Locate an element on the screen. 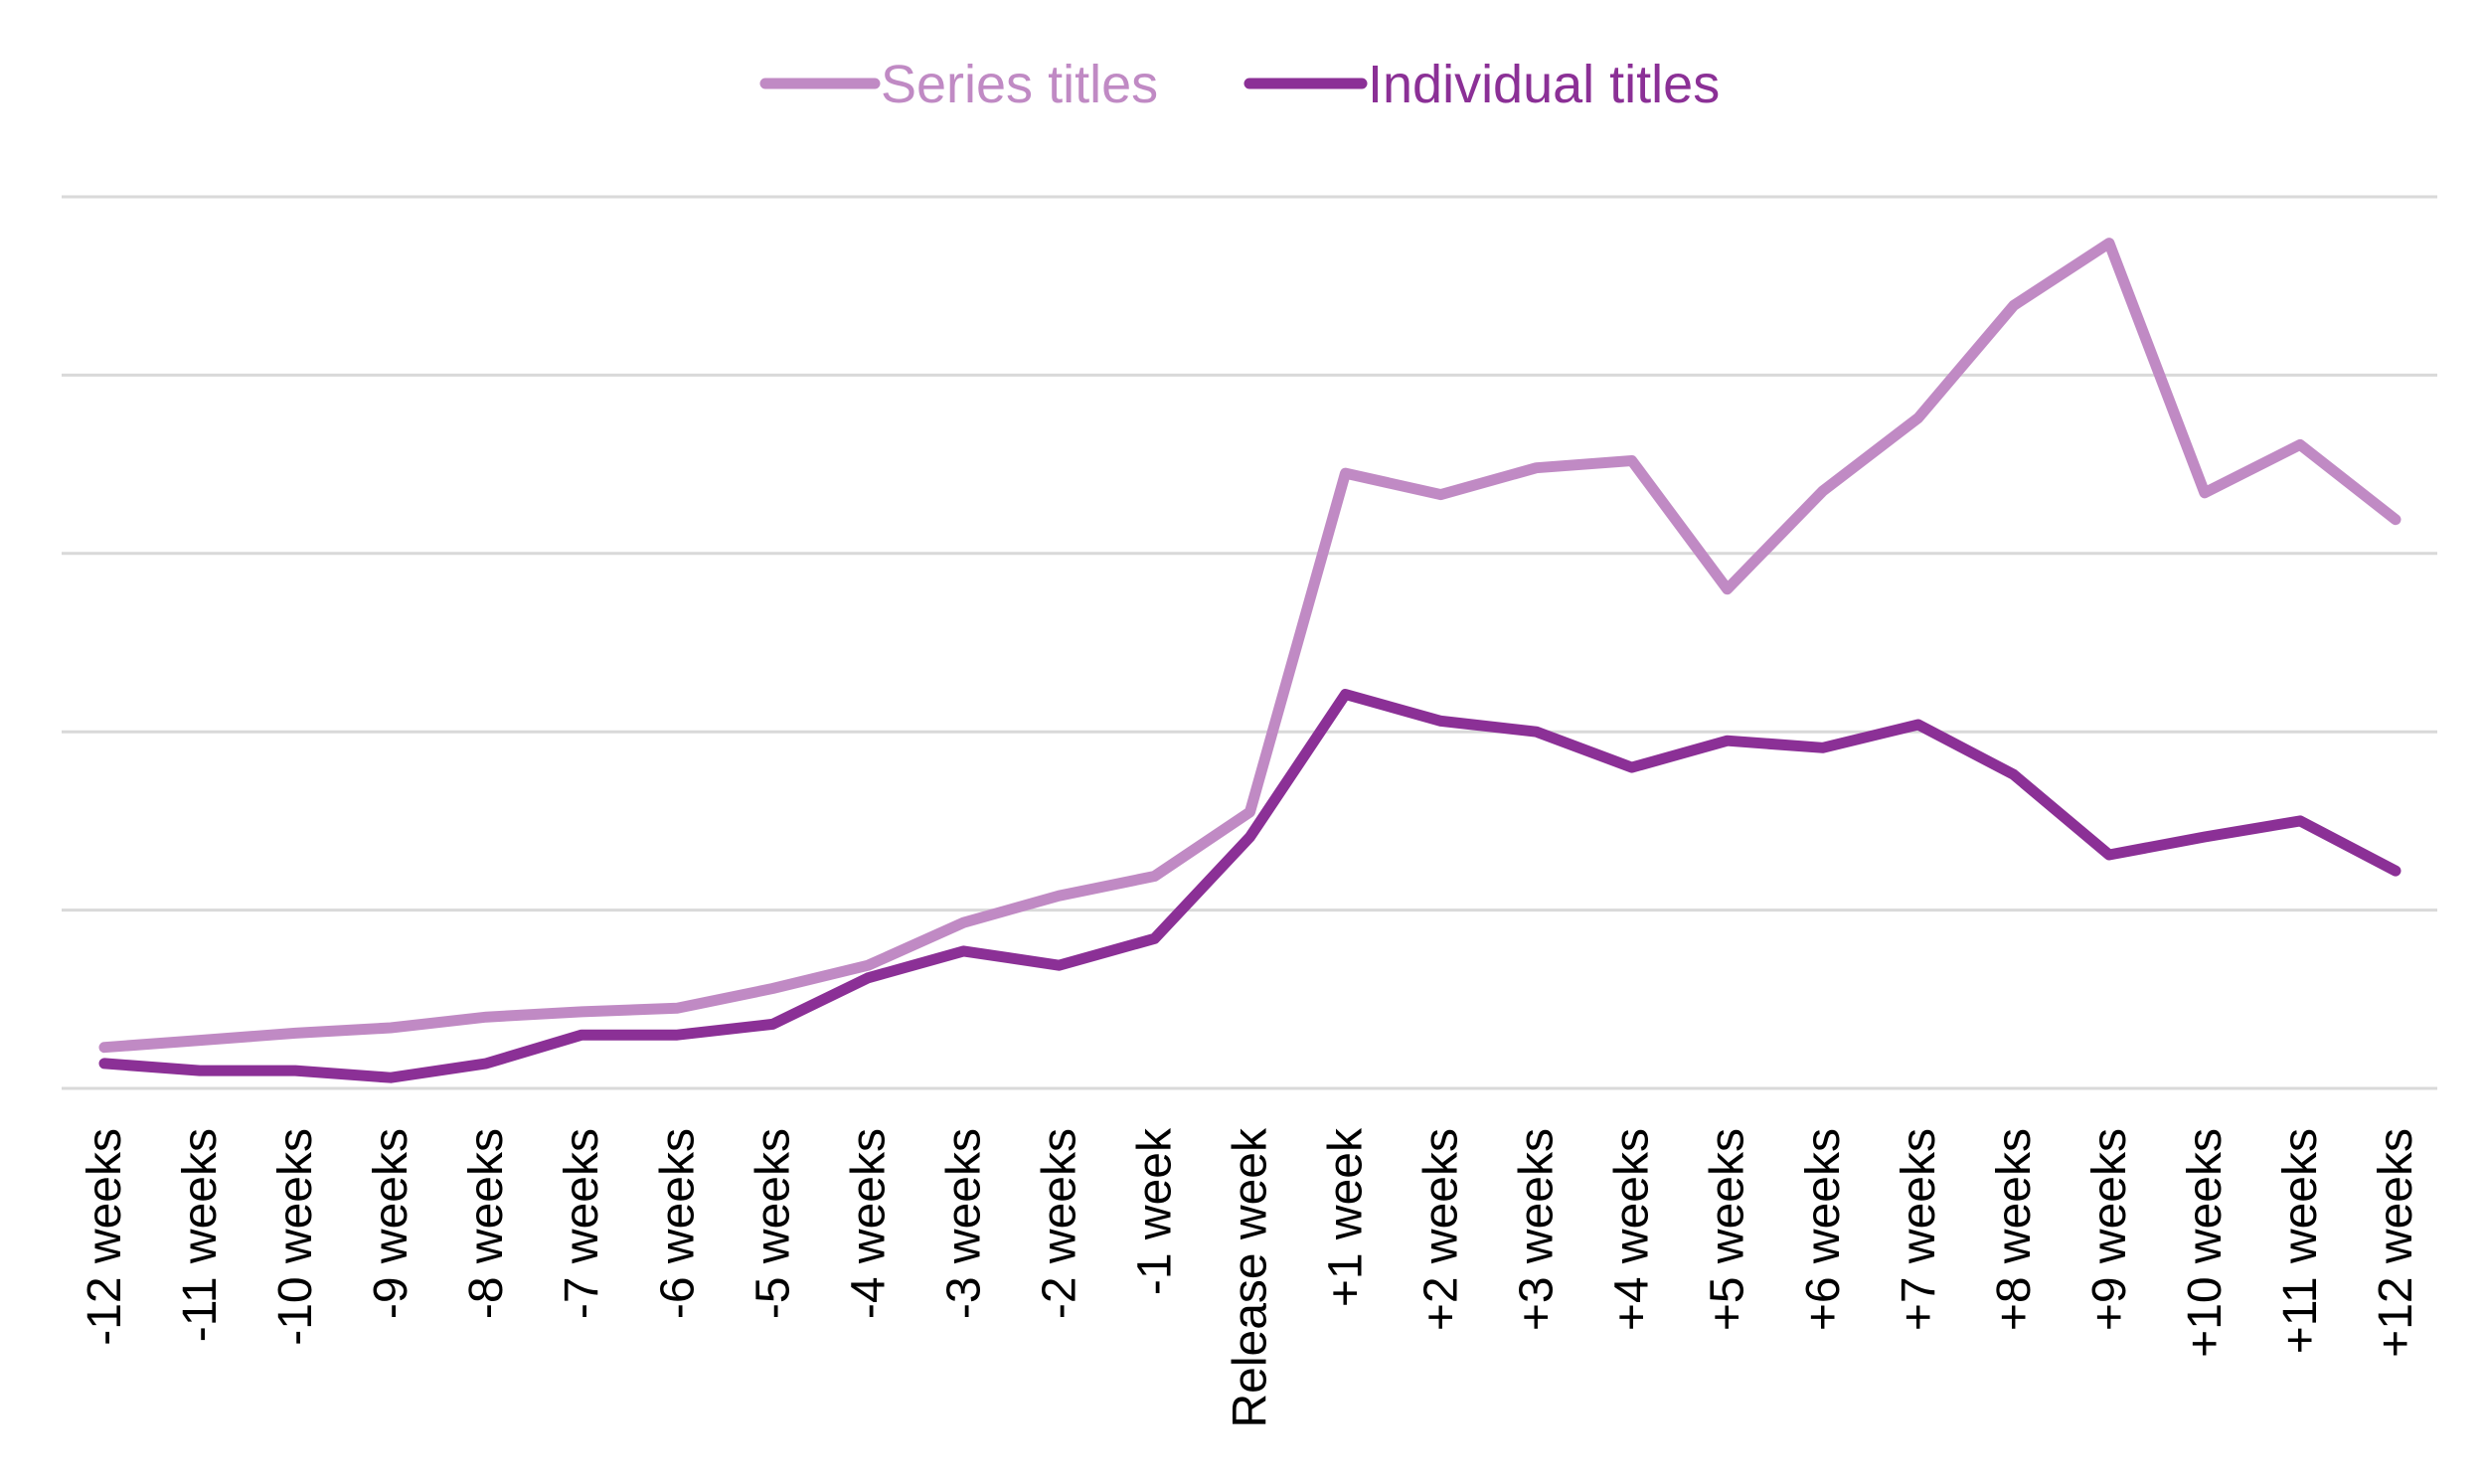 This screenshot has width=2485, height=1484. x-tick-label-12: Release week is located at coordinates (1251, 1277).